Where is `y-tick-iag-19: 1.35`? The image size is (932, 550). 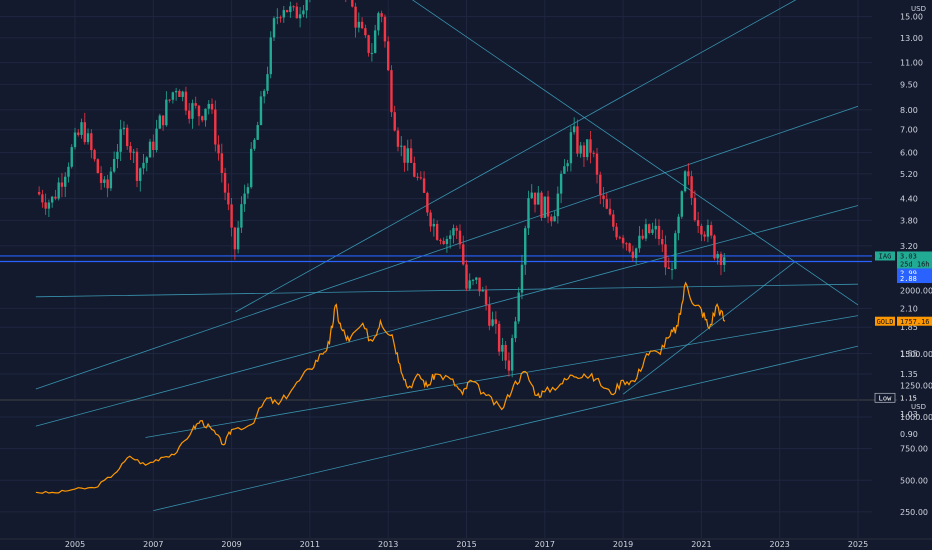
y-tick-iag-19: 1.35 is located at coordinates (909, 374).